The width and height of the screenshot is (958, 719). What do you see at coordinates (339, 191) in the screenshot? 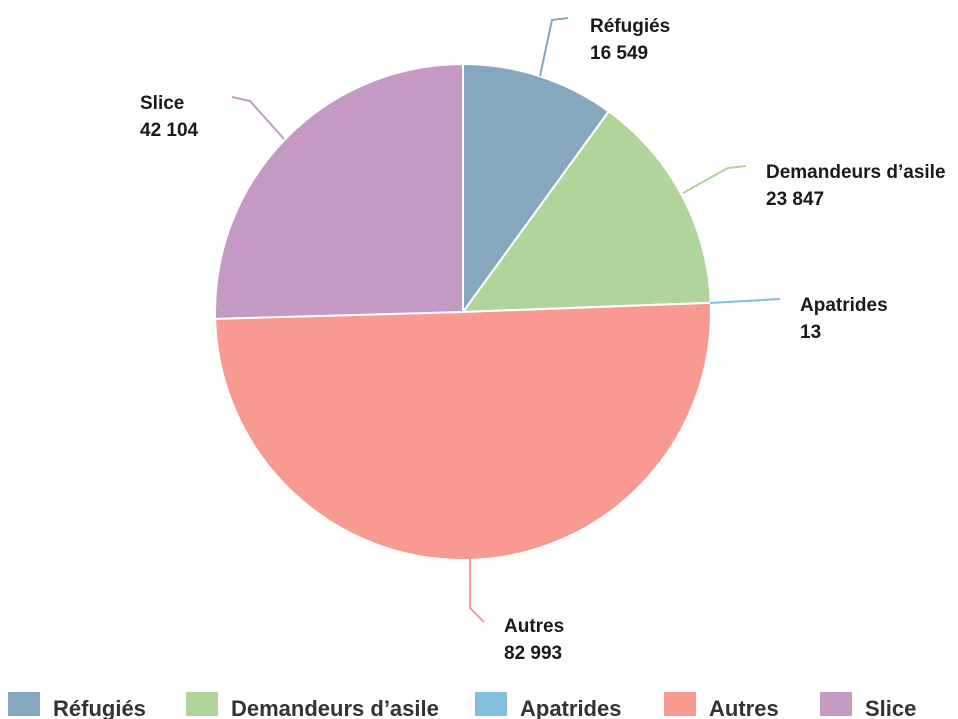
I see `slice-slice` at bounding box center [339, 191].